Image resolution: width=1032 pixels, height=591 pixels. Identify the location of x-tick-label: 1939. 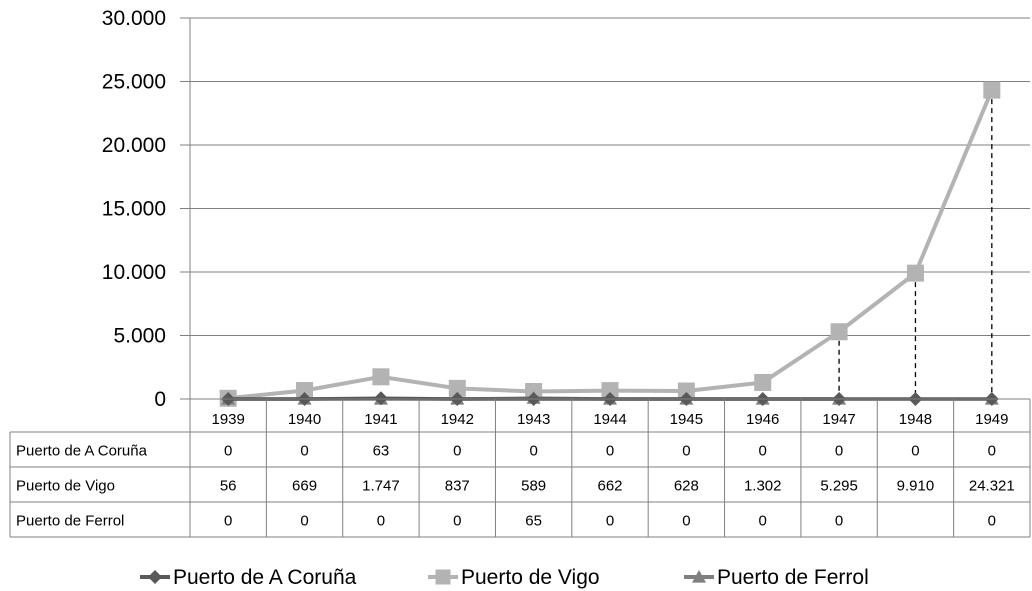
(227, 419).